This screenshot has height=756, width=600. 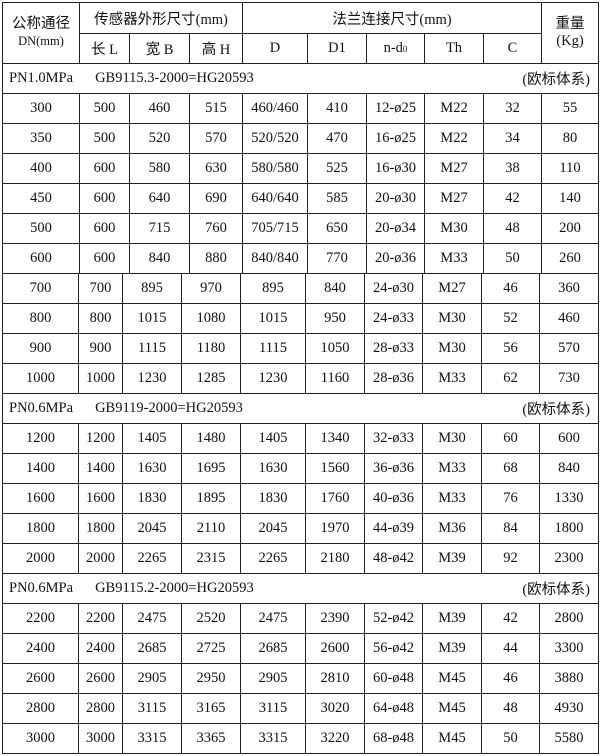 What do you see at coordinates (174, 78) in the screenshot?
I see `flange-standard: GB9115.3-2000=HG20593` at bounding box center [174, 78].